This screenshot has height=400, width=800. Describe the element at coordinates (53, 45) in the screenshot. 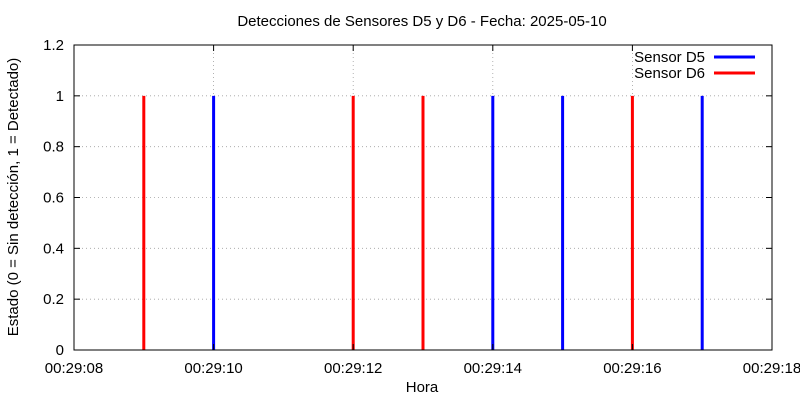

I see `y-tick-label: 1.2` at that location.